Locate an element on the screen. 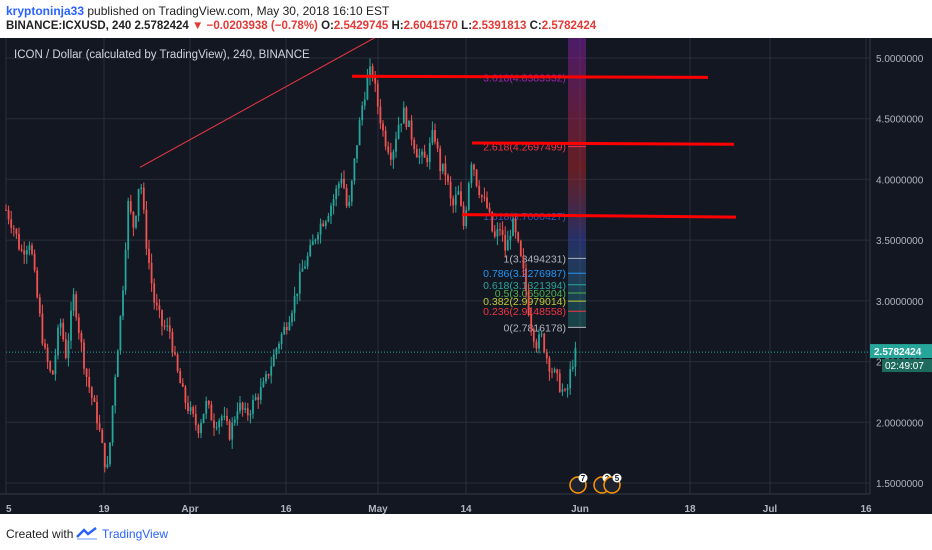  fib-level-label: 0(2.7816178) is located at coordinates (535, 328).